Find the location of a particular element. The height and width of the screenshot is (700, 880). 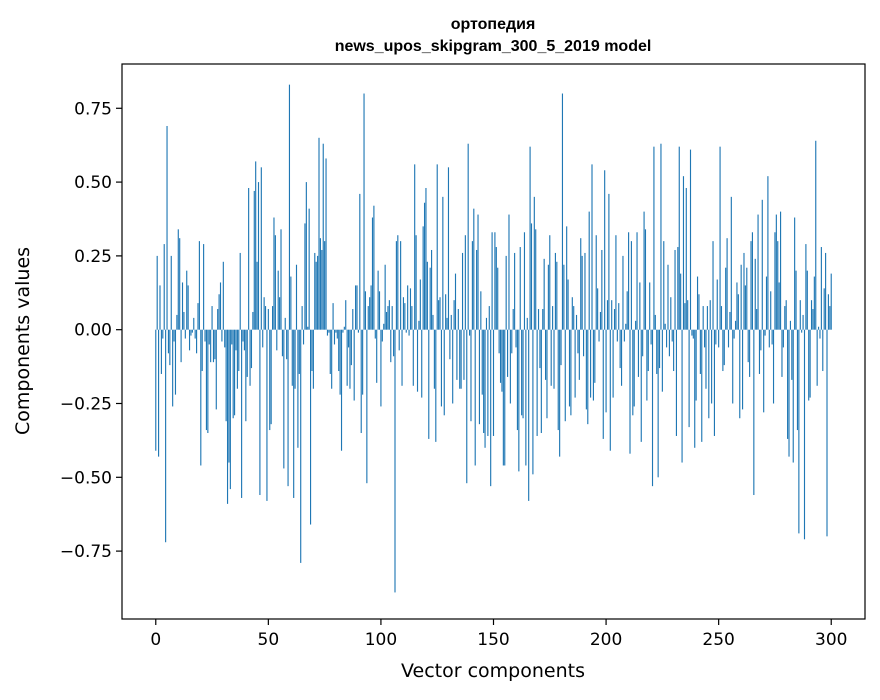

x-tick-label: 150 is located at coordinates (493, 640).